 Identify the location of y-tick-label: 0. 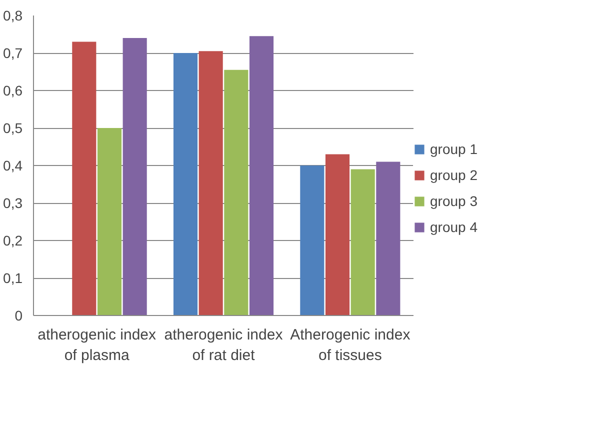
(18, 316).